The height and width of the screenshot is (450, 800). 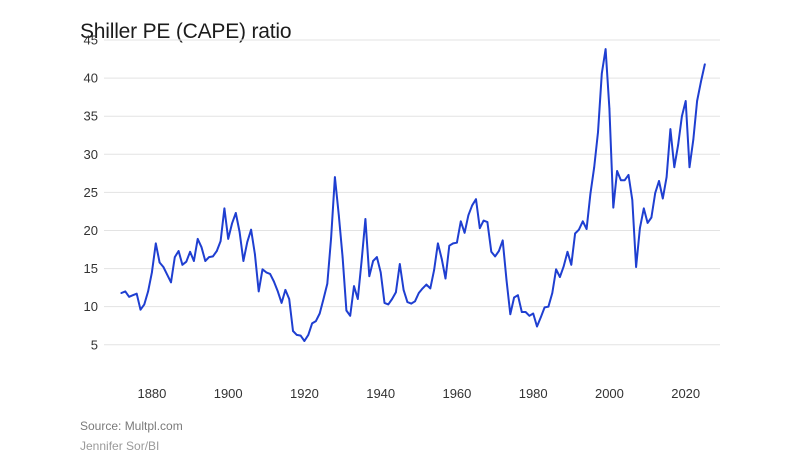 What do you see at coordinates (365, 219) in the screenshot?
I see `data-point-1936` at bounding box center [365, 219].